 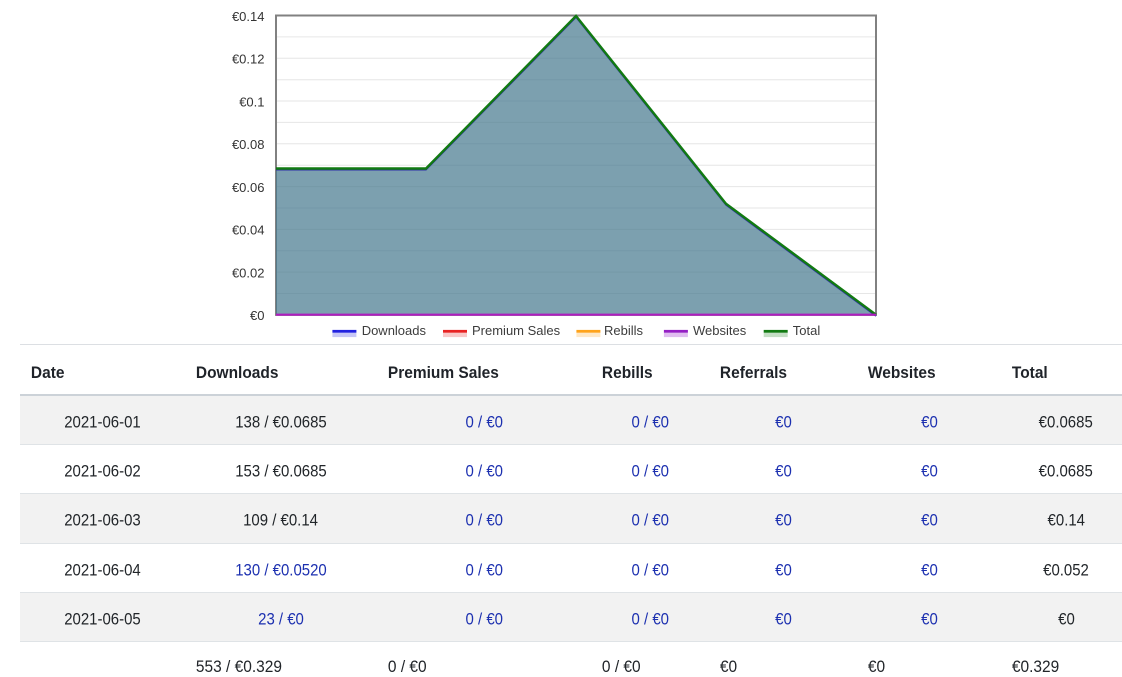 I want to click on svg-text: Premium Sales, so click(x=516, y=330).